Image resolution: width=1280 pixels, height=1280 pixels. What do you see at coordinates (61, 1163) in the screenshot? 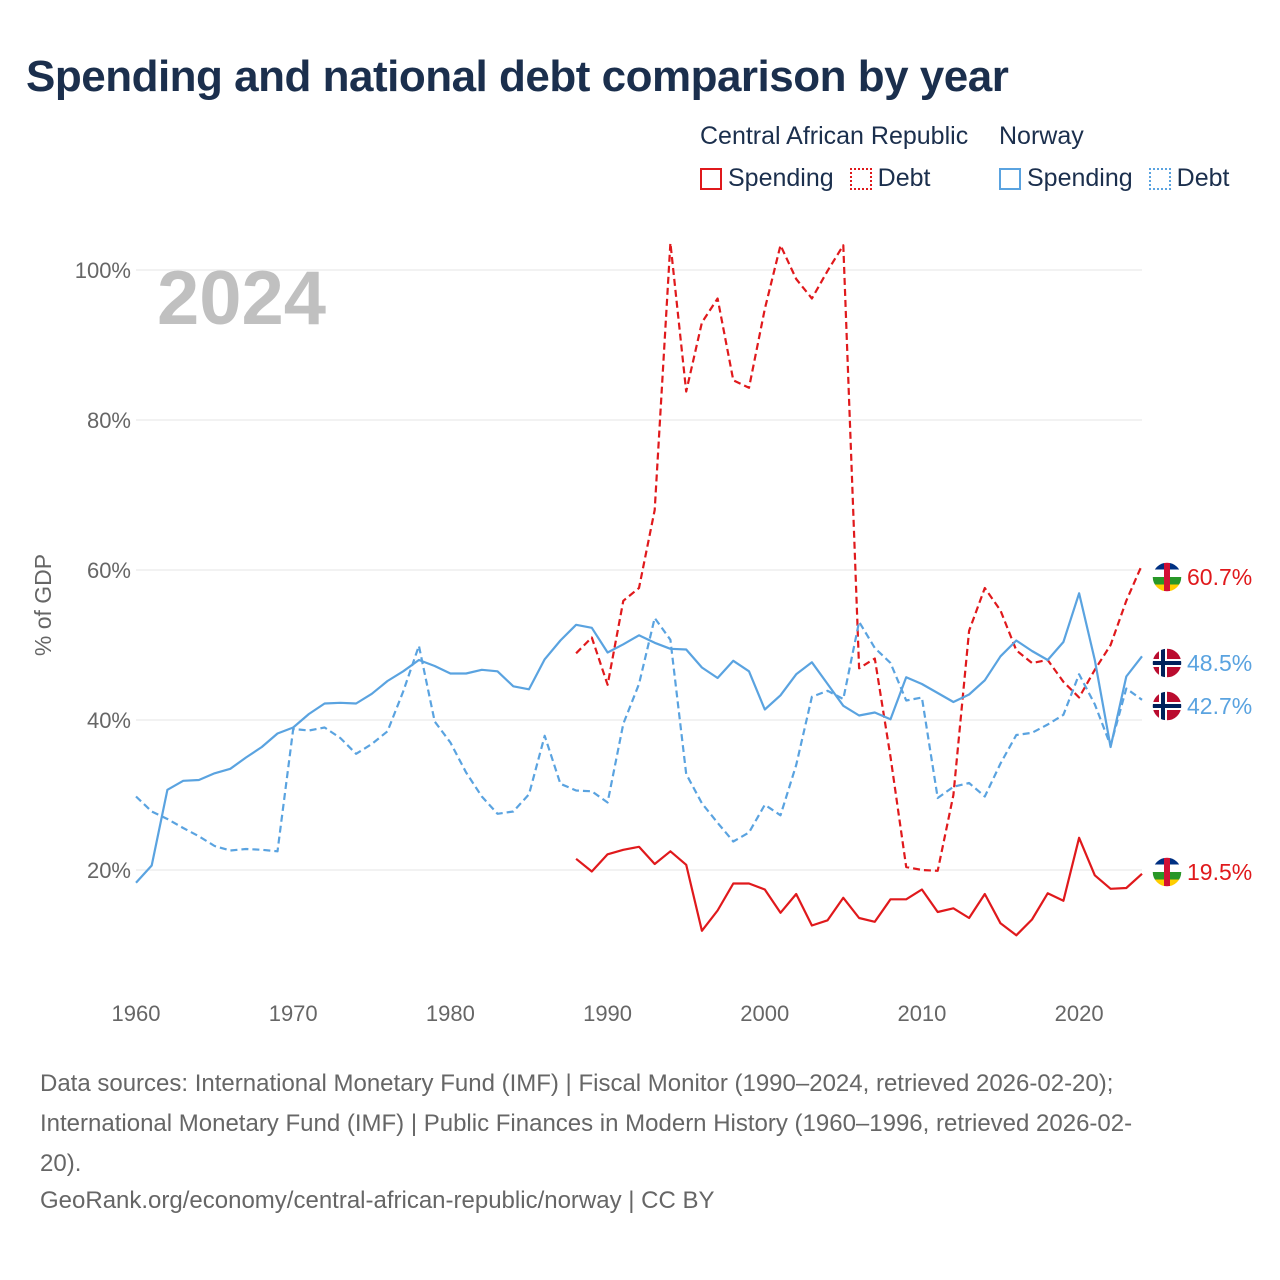
I see `footer-sources-line3: 20).` at bounding box center [61, 1163].